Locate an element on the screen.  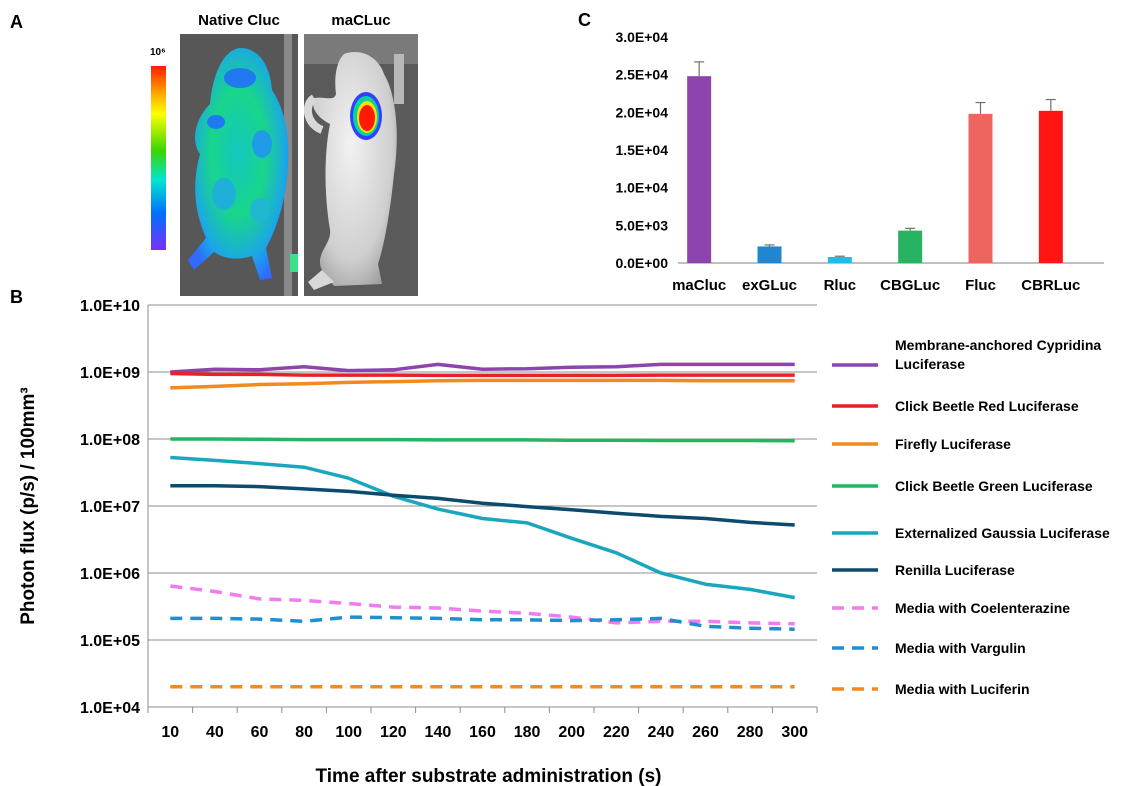
line-chart-y-tick-label: 1.0E+08 is located at coordinates (110, 440).